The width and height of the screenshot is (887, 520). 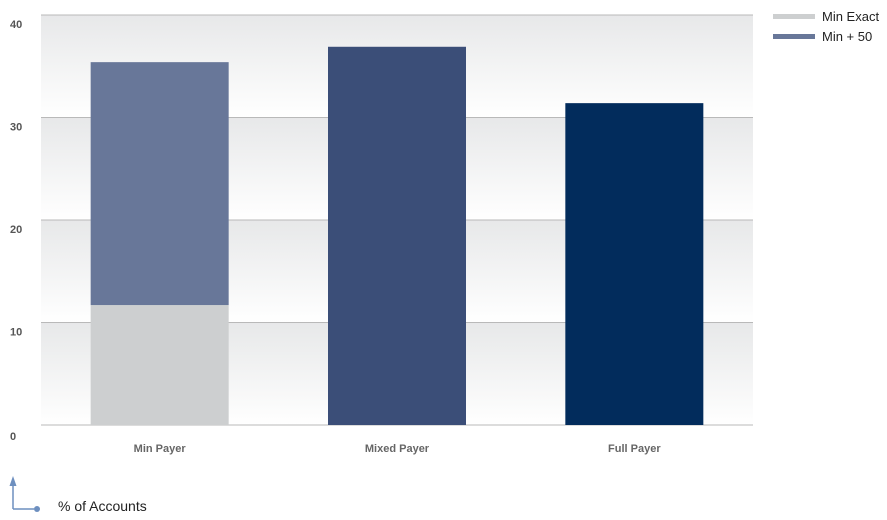 I want to click on legend-label: Min Exact, so click(x=850, y=16).